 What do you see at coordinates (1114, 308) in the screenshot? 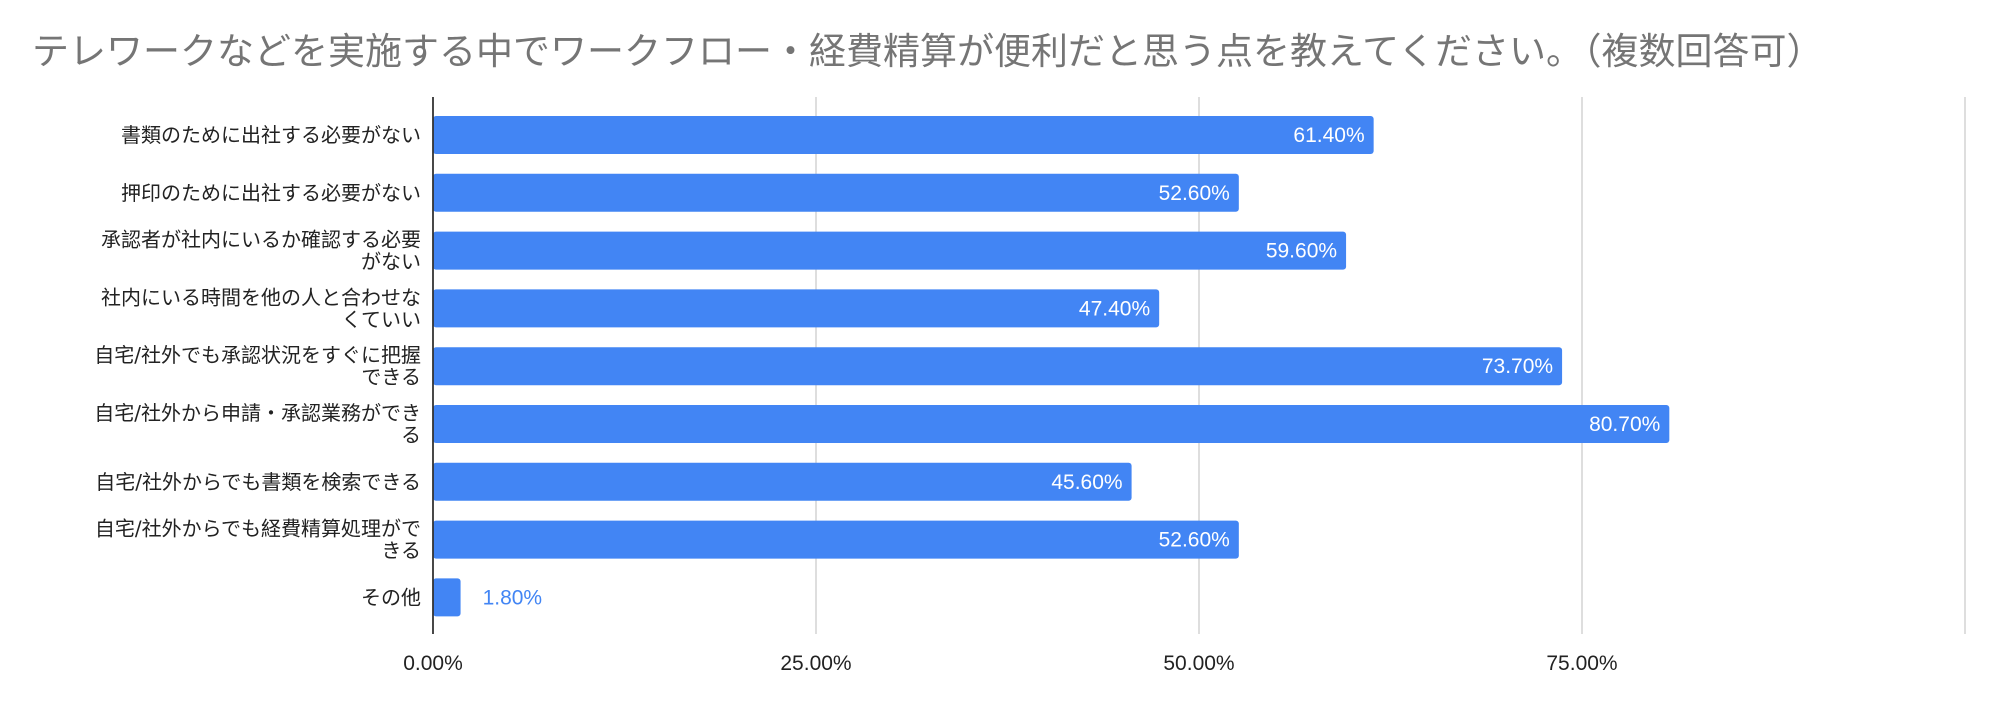
I see `data-label: 47.40%` at bounding box center [1114, 308].